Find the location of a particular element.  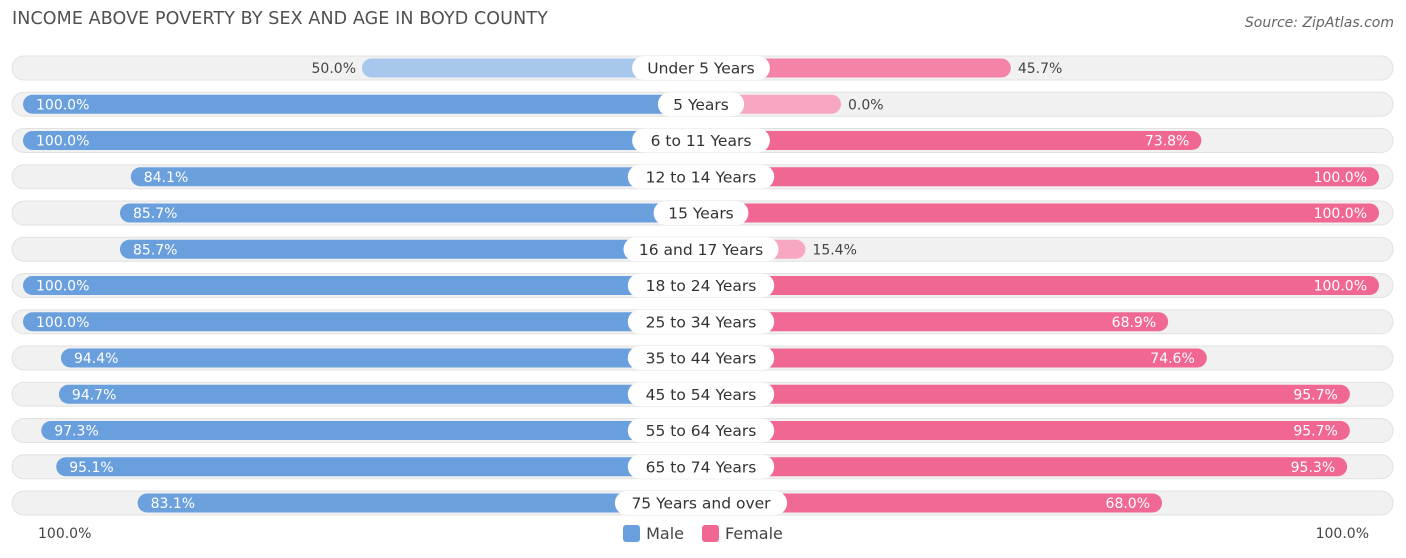

female-value-label: 74.6% is located at coordinates (1172, 359).